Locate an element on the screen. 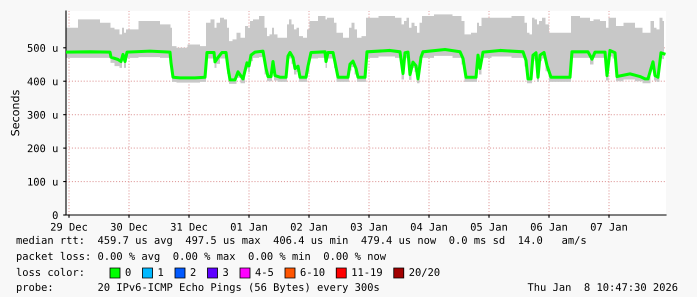 This screenshot has height=297, width=697. y-tick-label: 400 u is located at coordinates (43, 81).